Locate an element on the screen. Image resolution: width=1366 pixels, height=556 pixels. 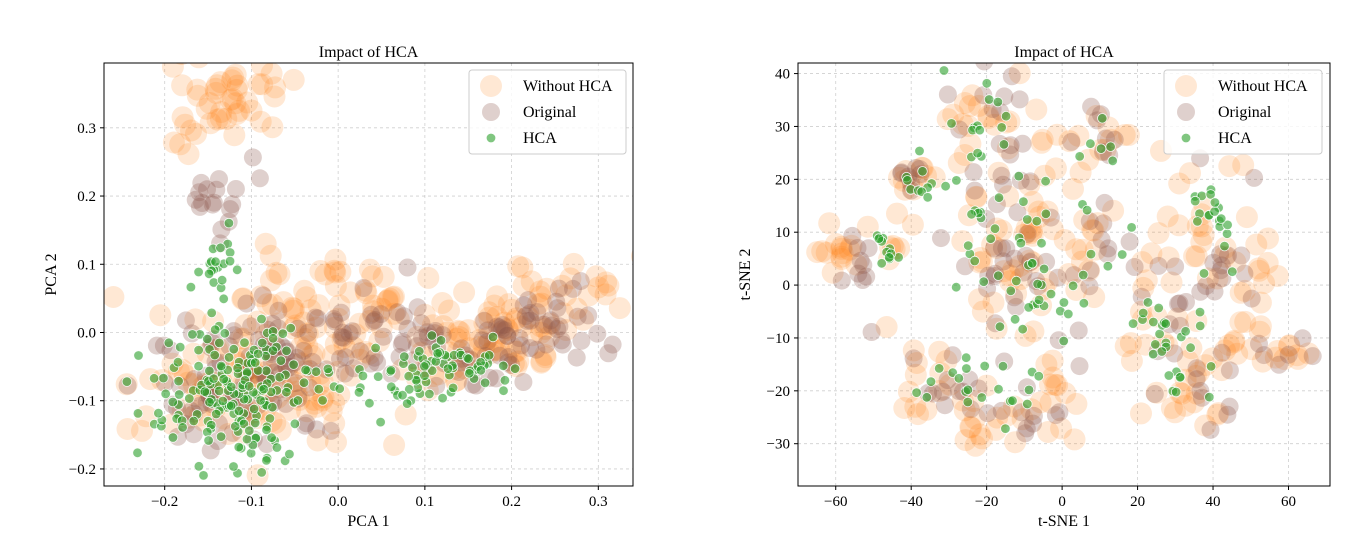
legend-marker-without-hca is located at coordinates (491, 86).